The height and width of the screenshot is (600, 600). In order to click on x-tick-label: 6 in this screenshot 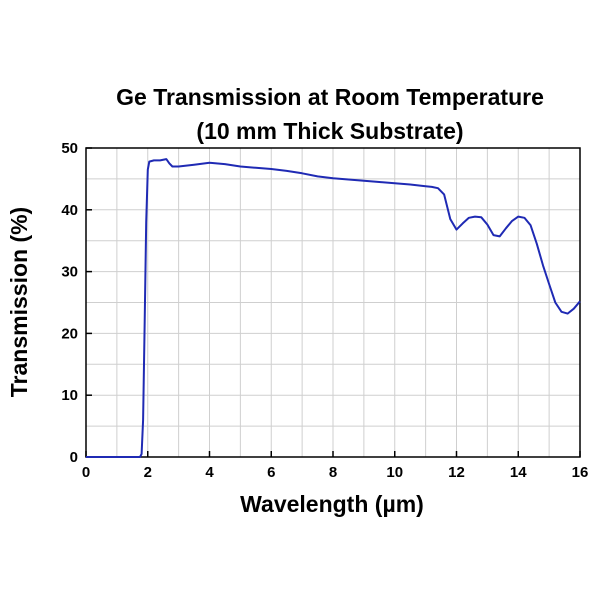, I will do `click(271, 472)`.